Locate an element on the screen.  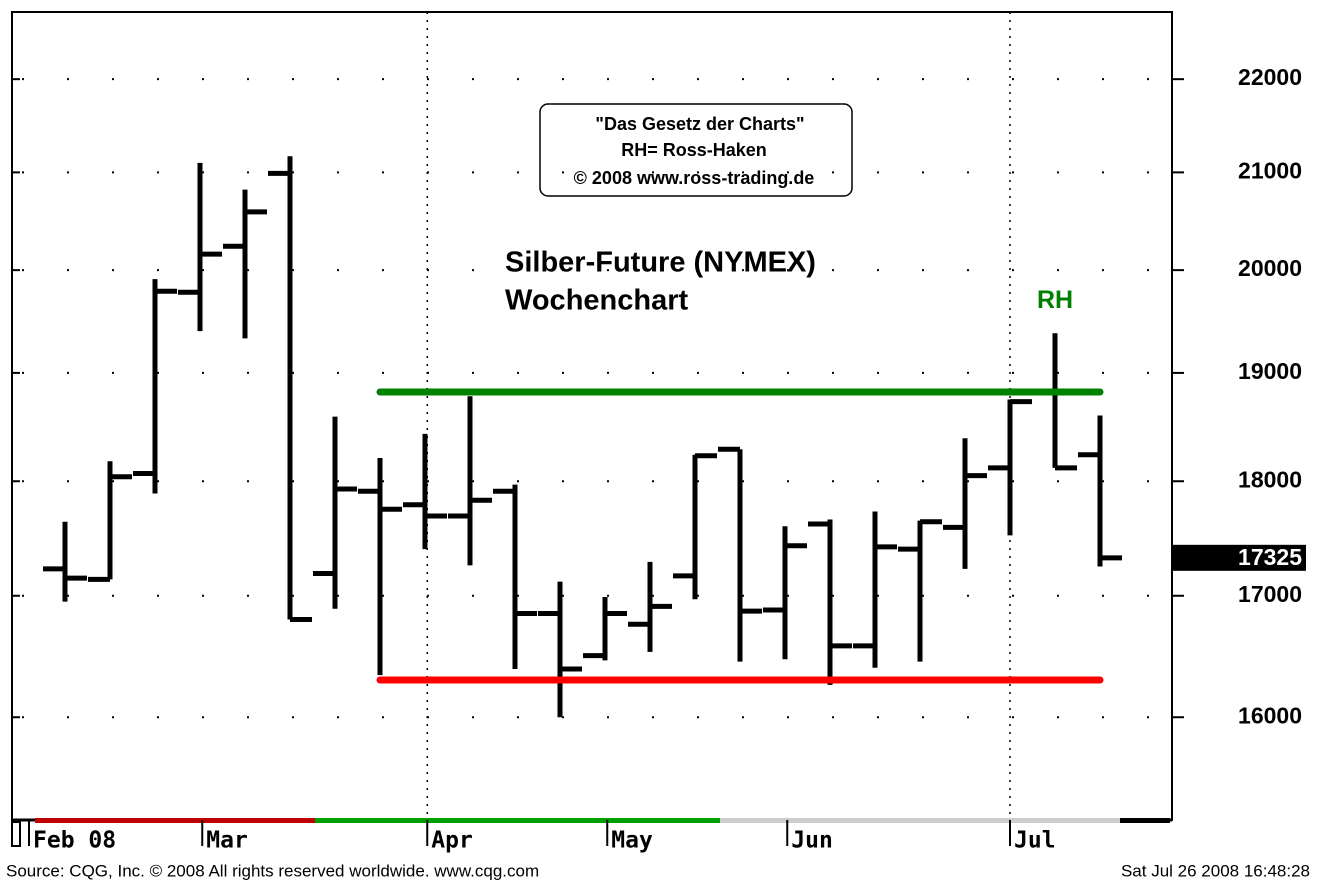
note-line: © 2008 www.ross-trading.de is located at coordinates (694, 178).